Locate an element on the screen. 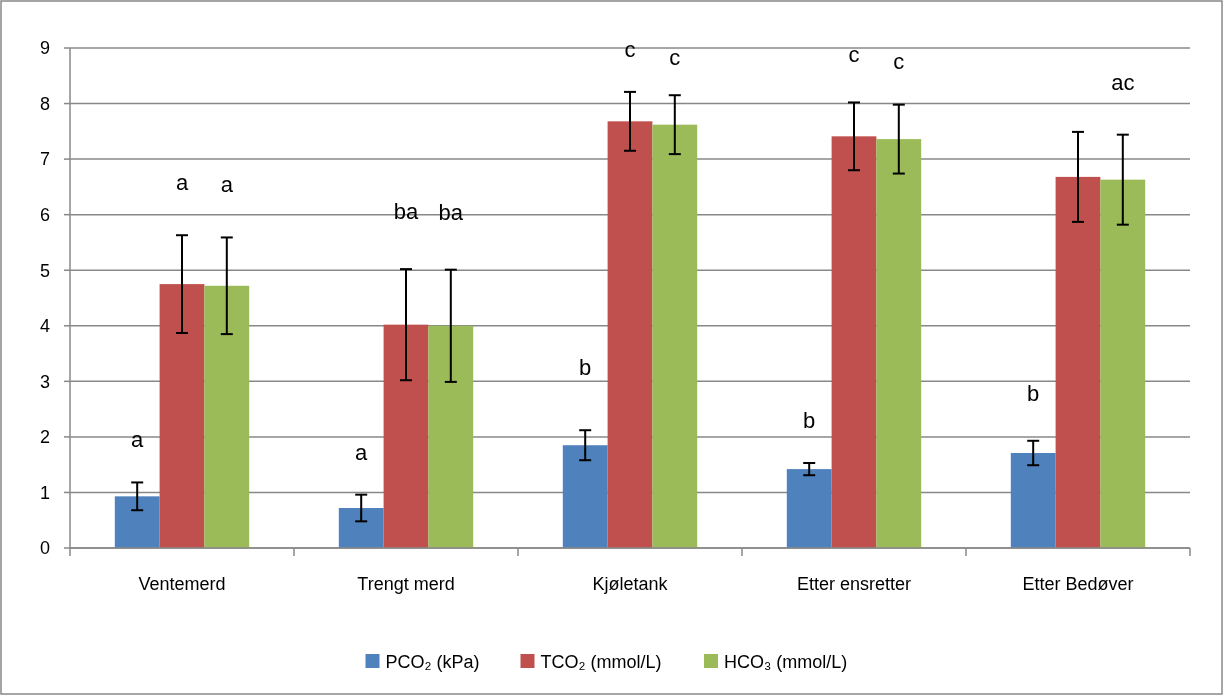  x-tick-label: Etter ensretter is located at coordinates (854, 584).